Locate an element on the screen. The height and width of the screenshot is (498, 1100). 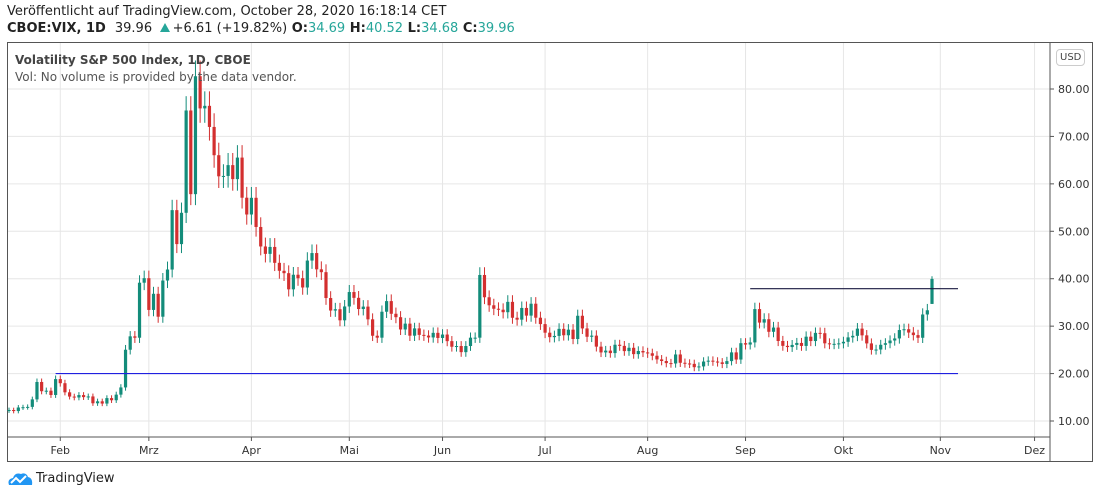
open-label: O: is located at coordinates (299, 28).